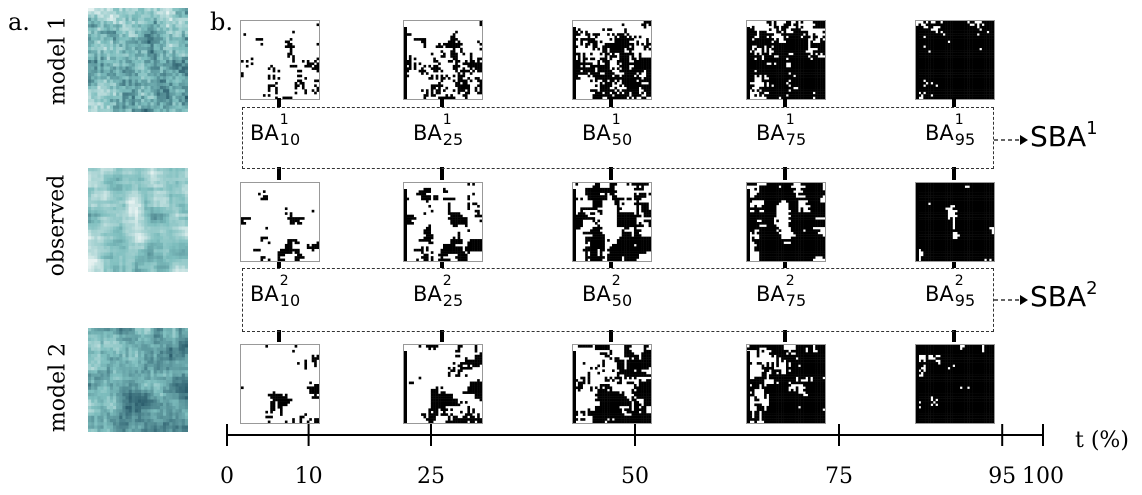  Describe the element at coordinates (138, 380) in the screenshot. I see `model-2-field` at that location.